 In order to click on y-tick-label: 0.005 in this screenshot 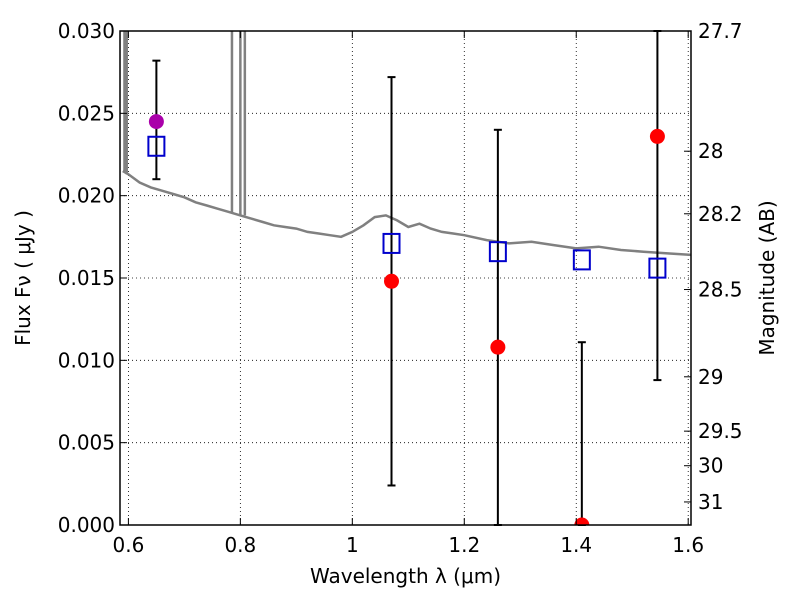, I will do `click(86, 443)`.